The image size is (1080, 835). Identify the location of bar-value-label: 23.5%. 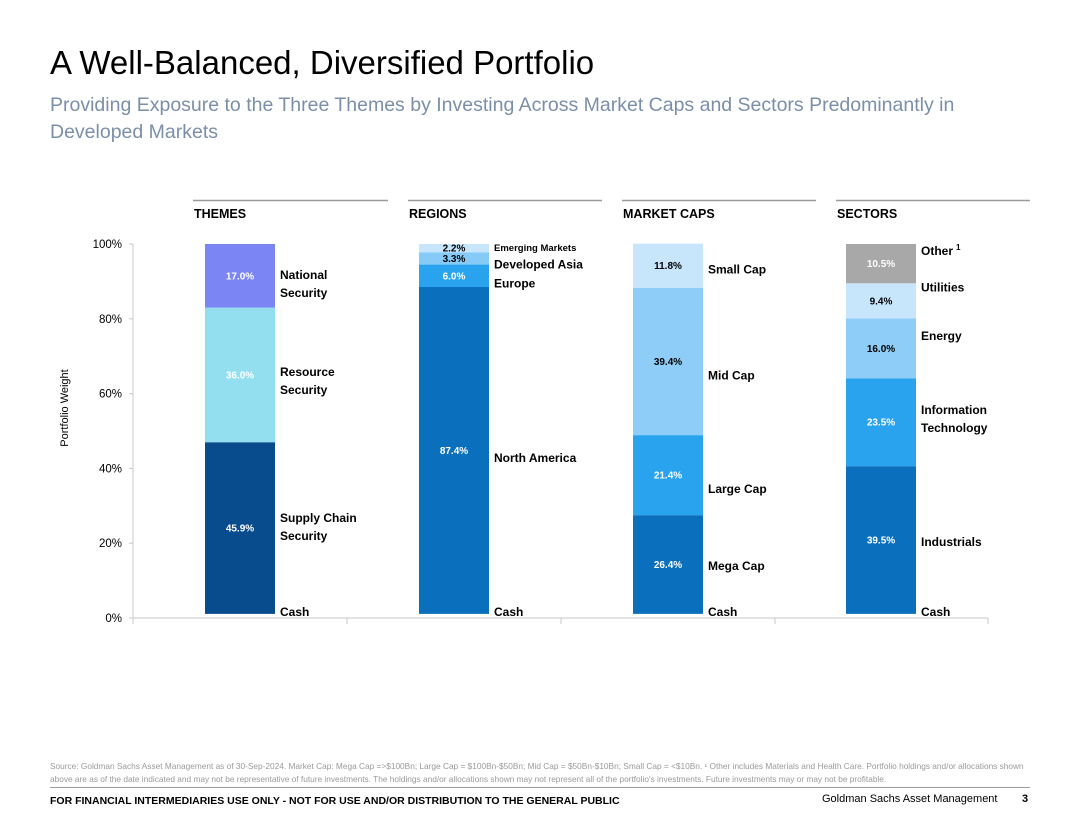
(881, 423).